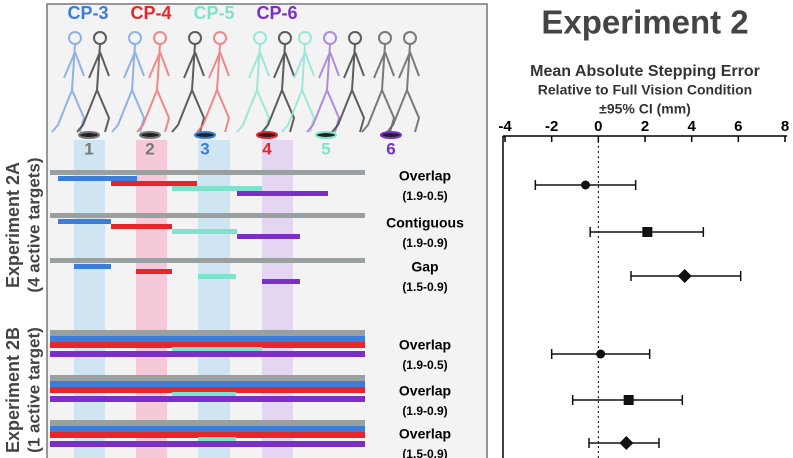 This screenshot has width=793, height=458. What do you see at coordinates (88, 148) in the screenshot?
I see `target-label: 1` at bounding box center [88, 148].